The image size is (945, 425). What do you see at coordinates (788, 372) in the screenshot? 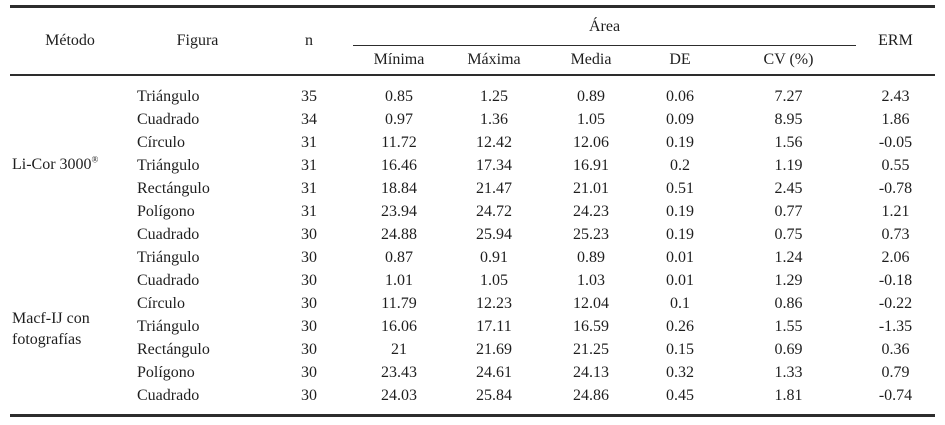
I see `cell-cv: 1.33` at bounding box center [788, 372].